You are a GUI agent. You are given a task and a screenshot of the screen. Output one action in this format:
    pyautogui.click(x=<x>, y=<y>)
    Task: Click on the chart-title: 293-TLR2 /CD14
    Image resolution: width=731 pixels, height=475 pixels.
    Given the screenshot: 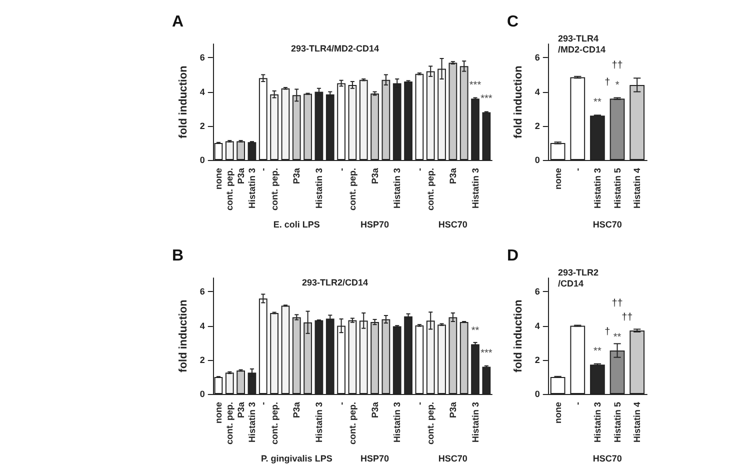 What is the action you would take?
    pyautogui.click(x=578, y=278)
    